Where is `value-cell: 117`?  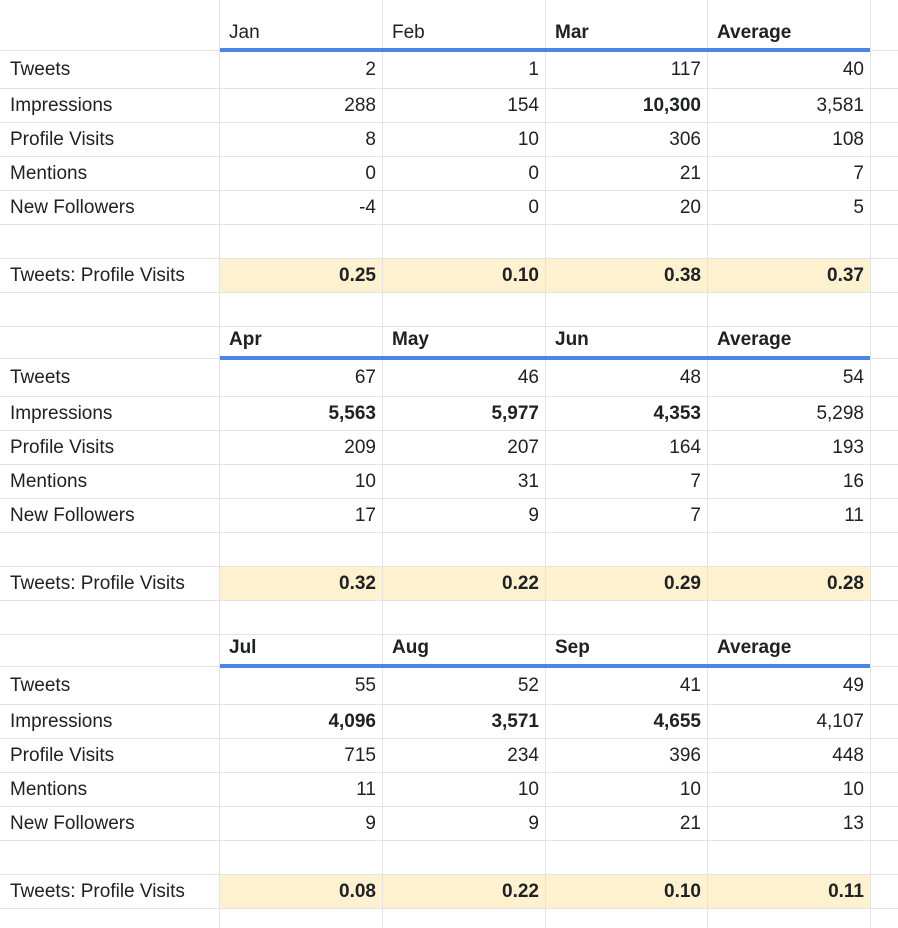 value-cell: 117 is located at coordinates (685, 69).